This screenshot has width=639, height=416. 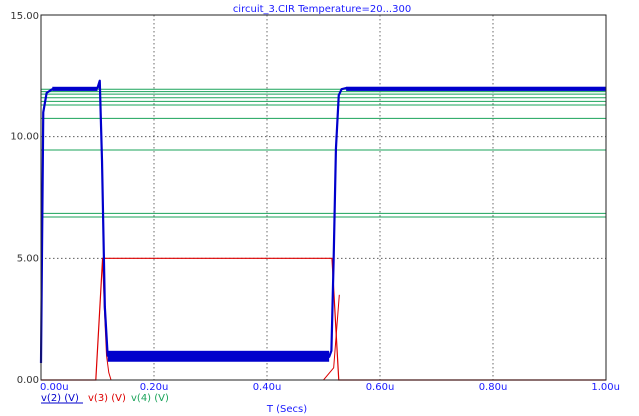 I want to click on legend-entry: v(3) (V), so click(x=107, y=398).